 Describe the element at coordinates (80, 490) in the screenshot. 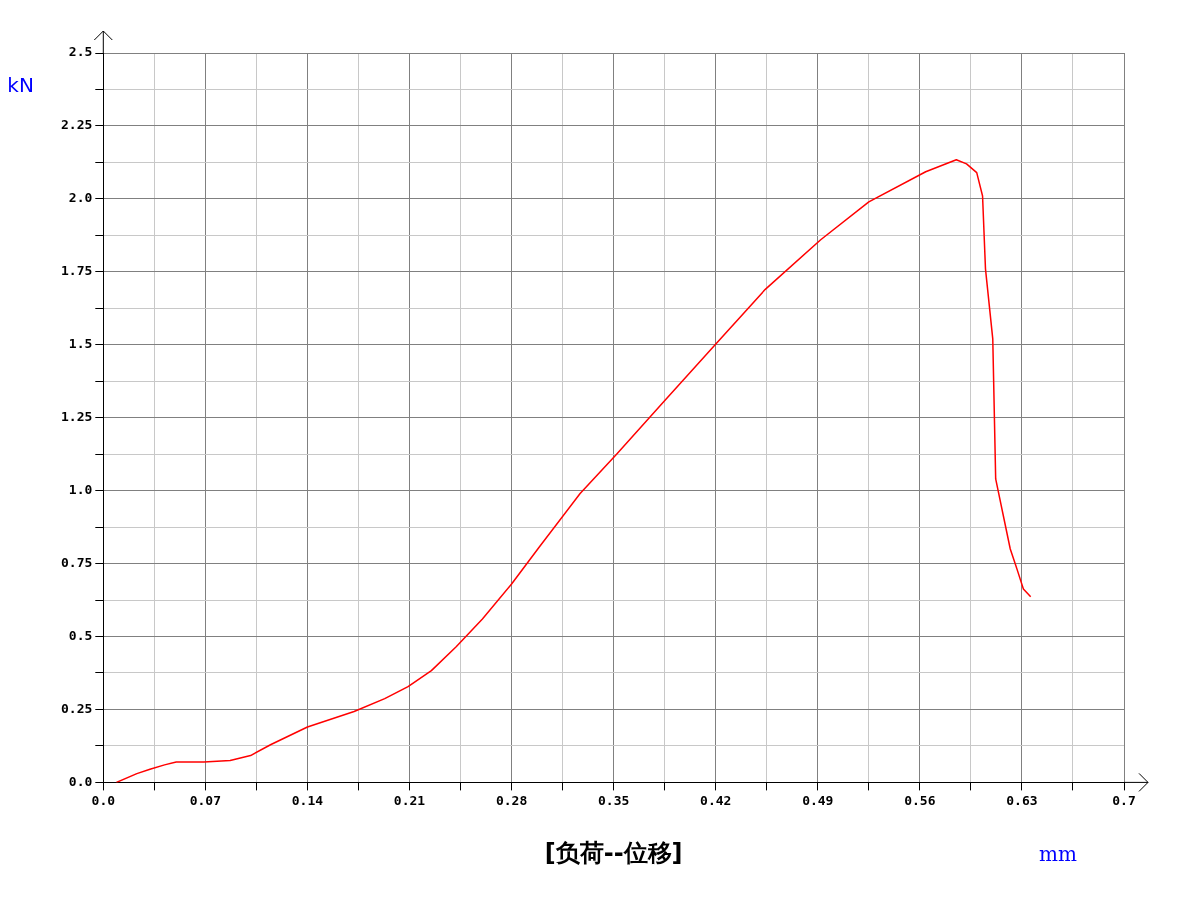

I see `y-tick-label: 1.0` at that location.